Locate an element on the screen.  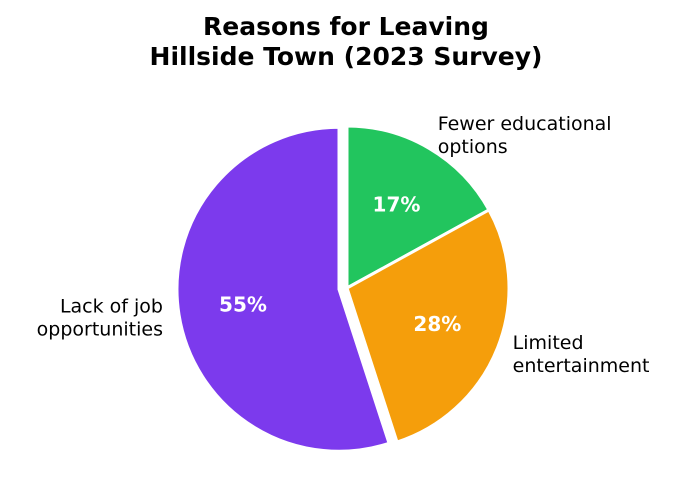
chart-title-line-2: Hillside Town (2023 Survey) is located at coordinates (346, 56).